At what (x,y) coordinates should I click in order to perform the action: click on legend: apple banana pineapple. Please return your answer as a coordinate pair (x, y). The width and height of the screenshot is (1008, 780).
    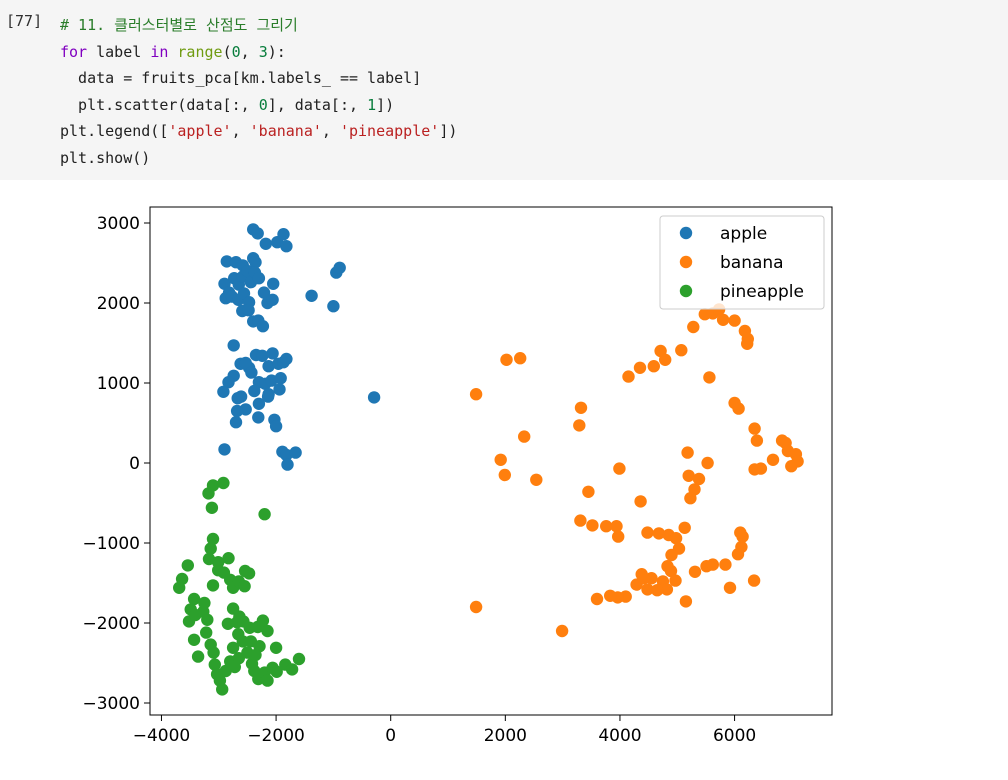
    Looking at the image, I should click on (742, 262).